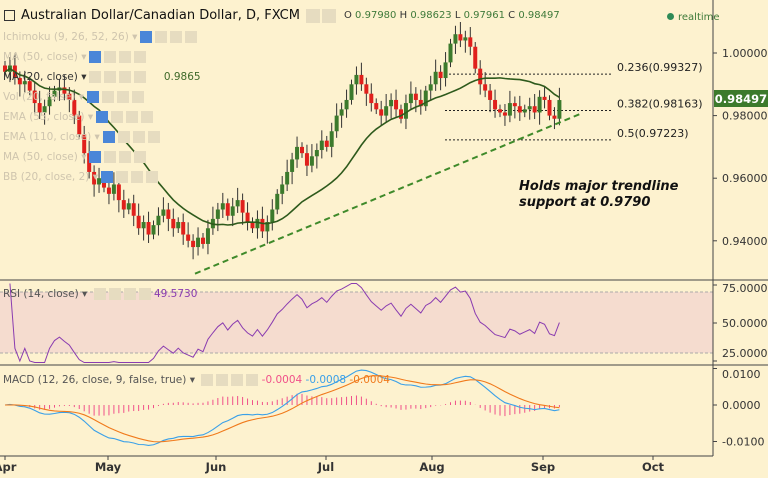 The image size is (768, 478). What do you see at coordinates (9, 15) in the screenshot?
I see `collapse-icon` at bounding box center [9, 15].